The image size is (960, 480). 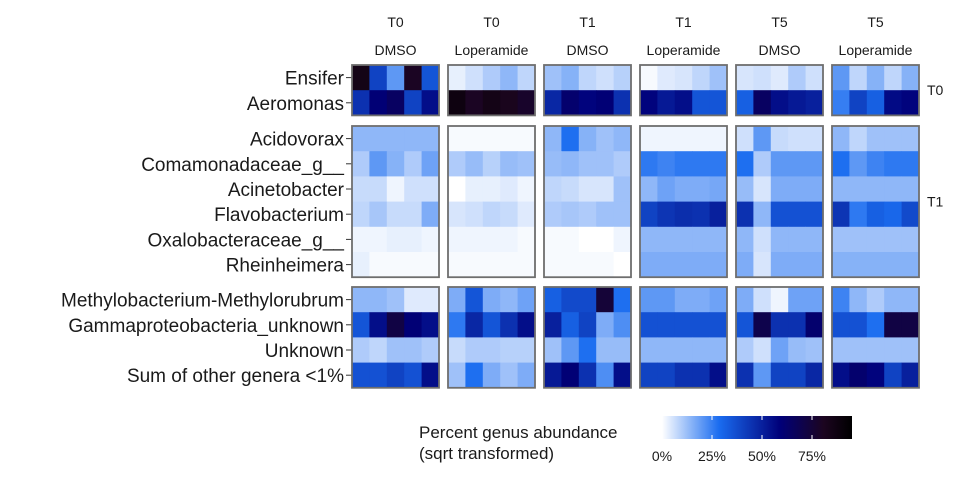 I want to click on column-strip-time: T0, so click(x=395, y=22).